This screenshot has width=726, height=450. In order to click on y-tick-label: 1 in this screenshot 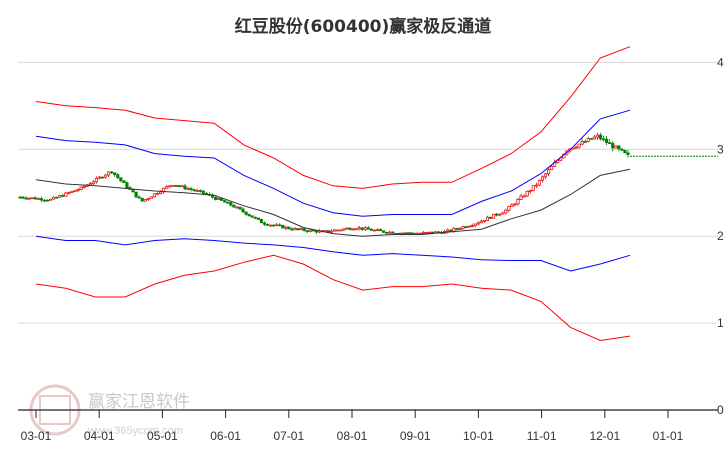, I will do `click(720, 323)`.